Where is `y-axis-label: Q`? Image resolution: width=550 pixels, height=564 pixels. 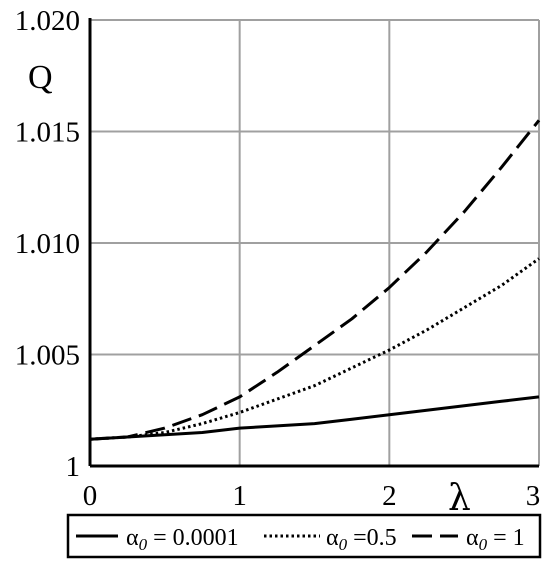 y-axis-label: Q is located at coordinates (40, 77).